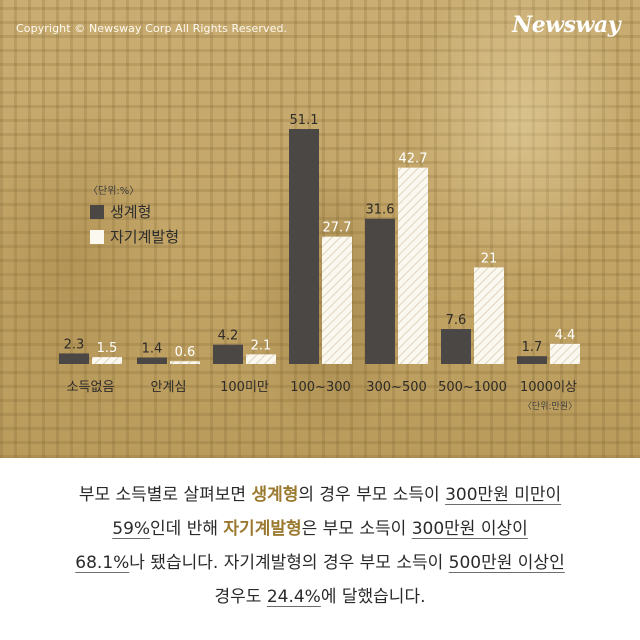 The width and height of the screenshot is (640, 640). I want to click on caption-line-3: 68.1%나 됐습니다. 자기계발형의 경우 부모 소득이 500만원 이상인, so click(320, 563).